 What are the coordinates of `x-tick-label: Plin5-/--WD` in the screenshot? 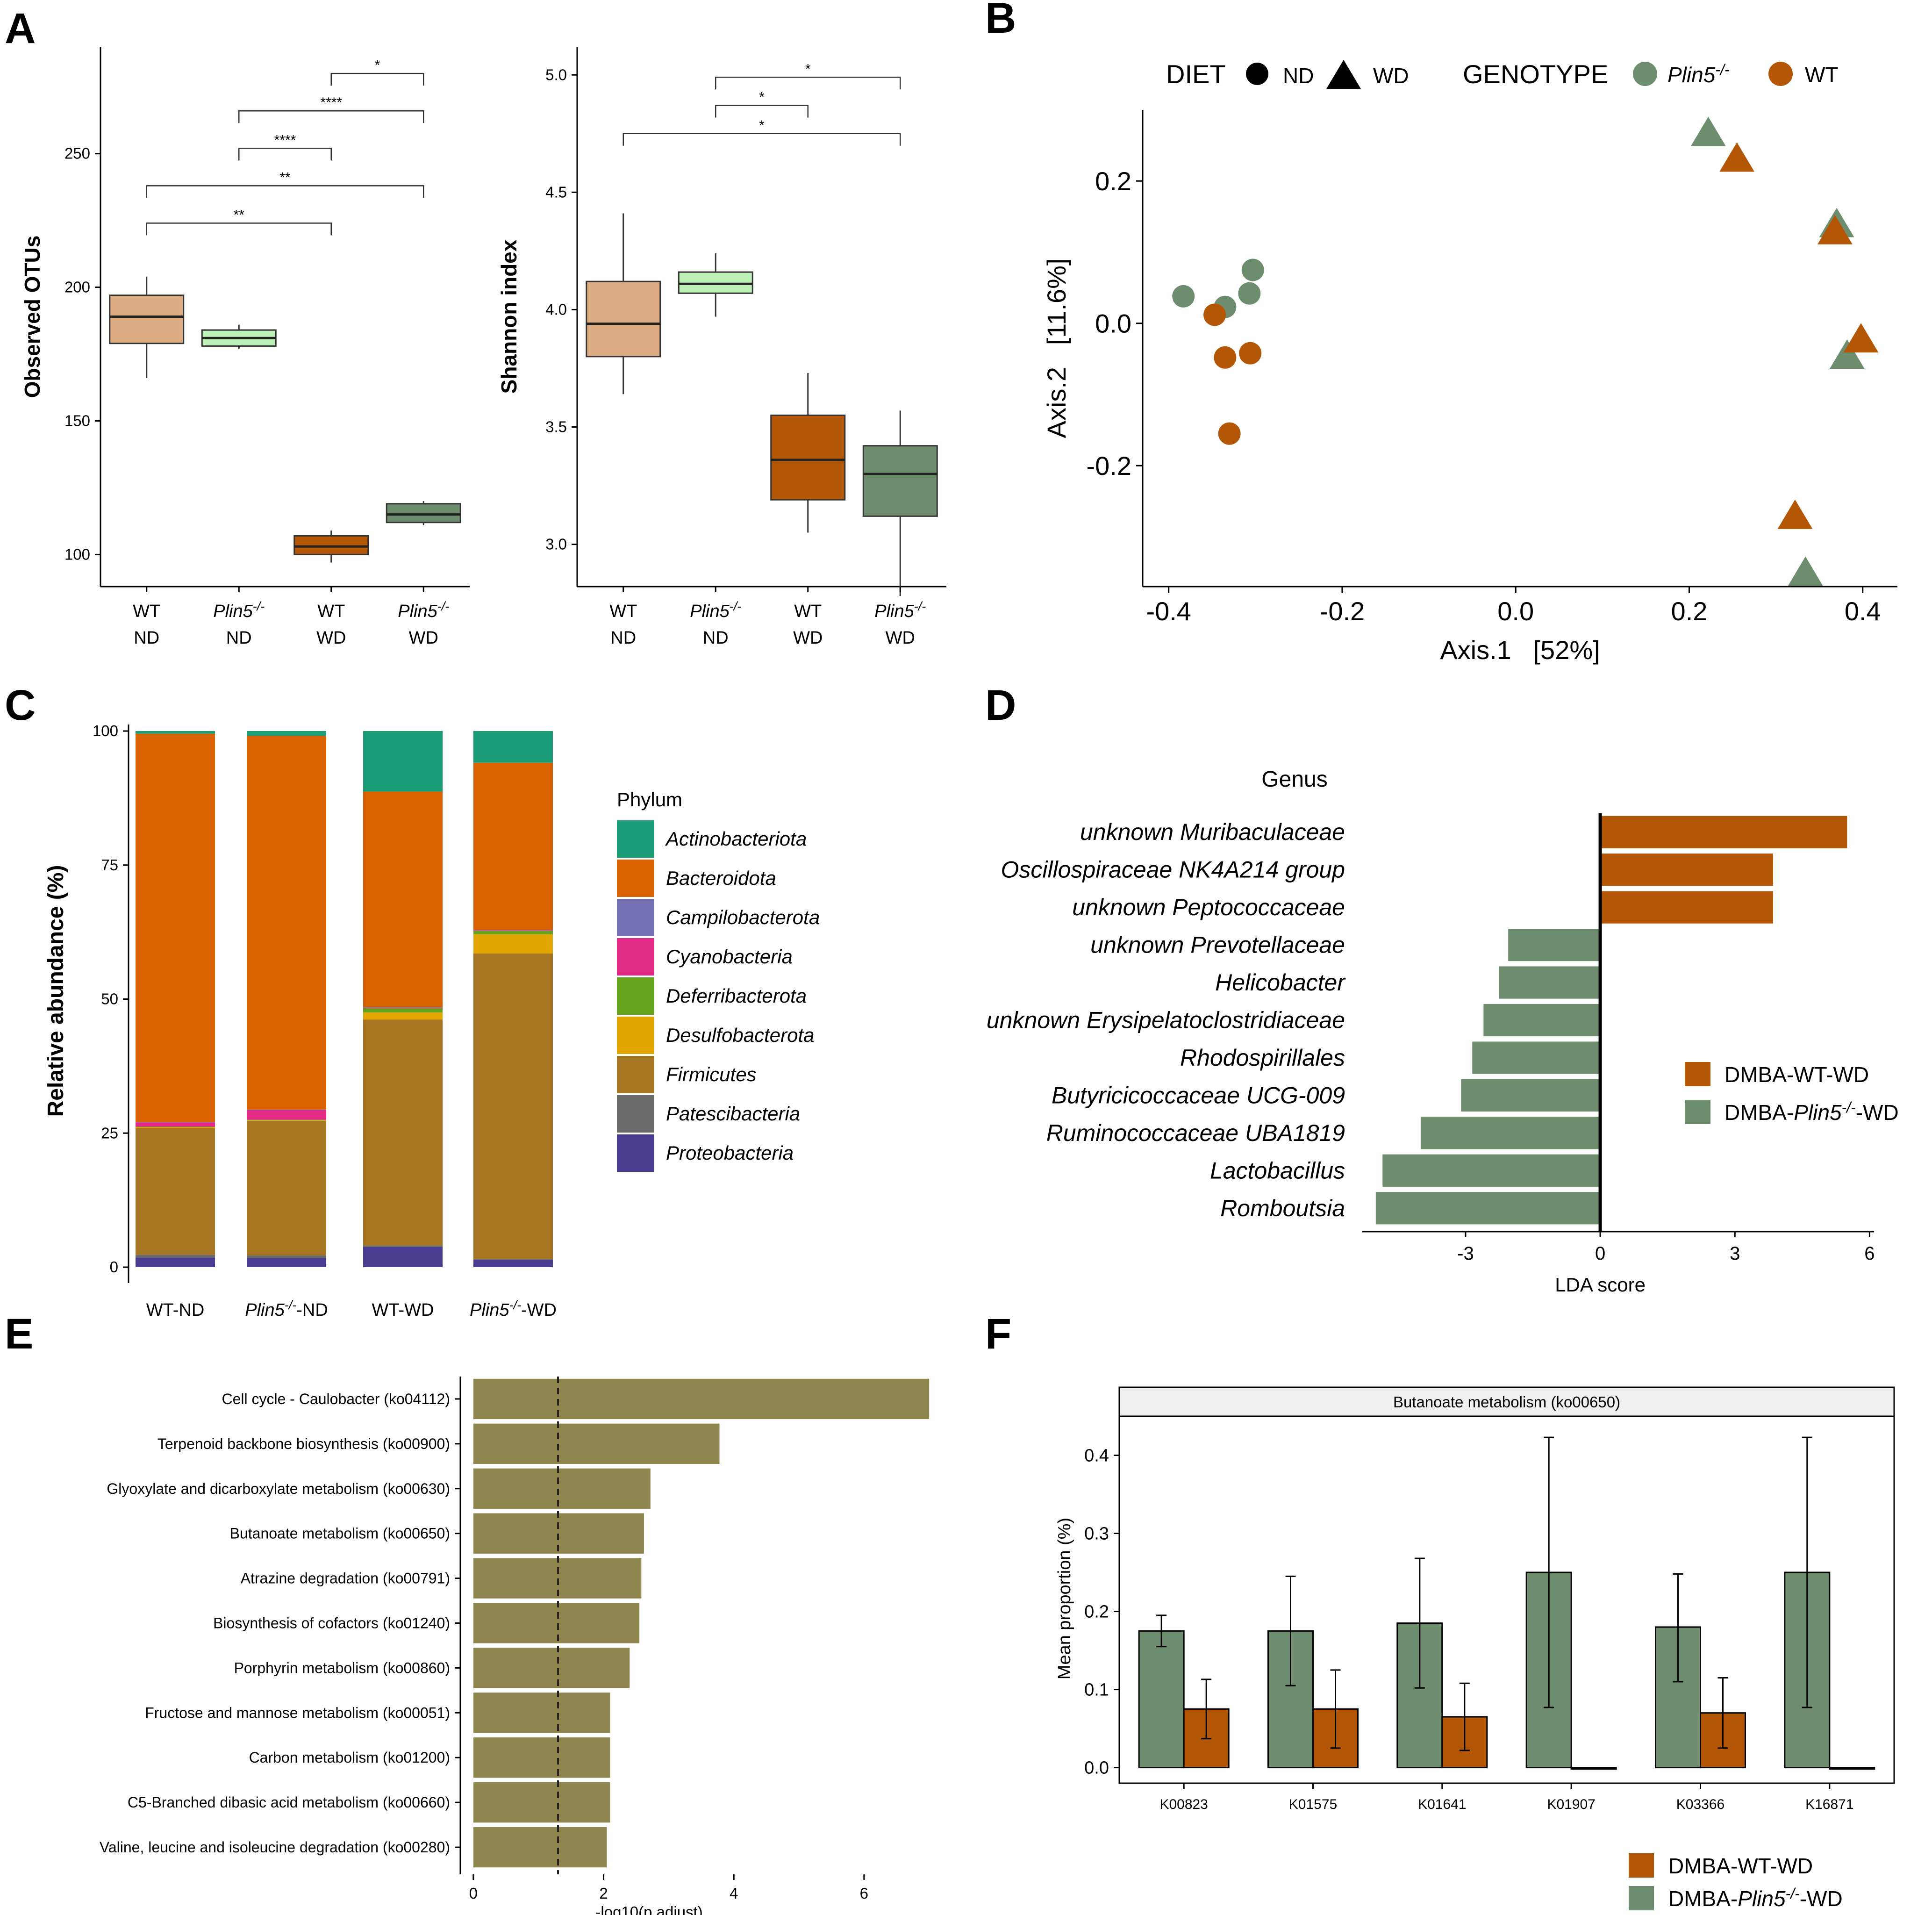 It's located at (513, 1309).